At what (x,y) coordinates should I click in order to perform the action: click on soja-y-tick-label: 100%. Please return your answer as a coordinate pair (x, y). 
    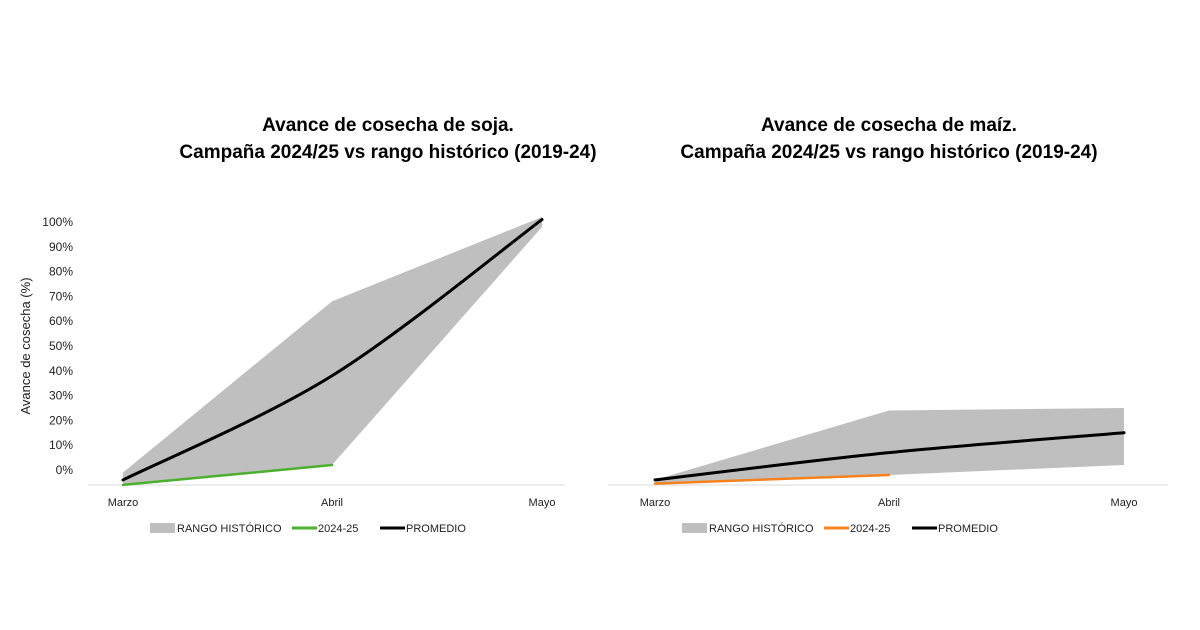
    Looking at the image, I should click on (57, 222).